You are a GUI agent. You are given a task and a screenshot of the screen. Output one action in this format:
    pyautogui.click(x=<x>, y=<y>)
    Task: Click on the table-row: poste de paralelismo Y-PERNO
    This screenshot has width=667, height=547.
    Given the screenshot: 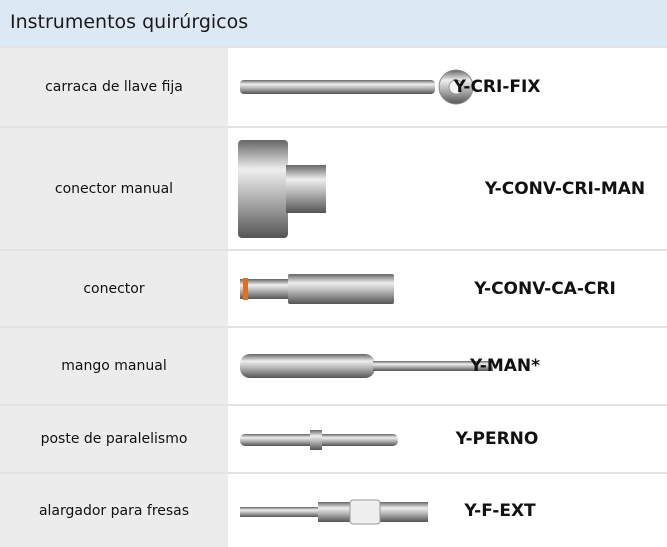 What is the action you would take?
    pyautogui.click(x=333, y=438)
    